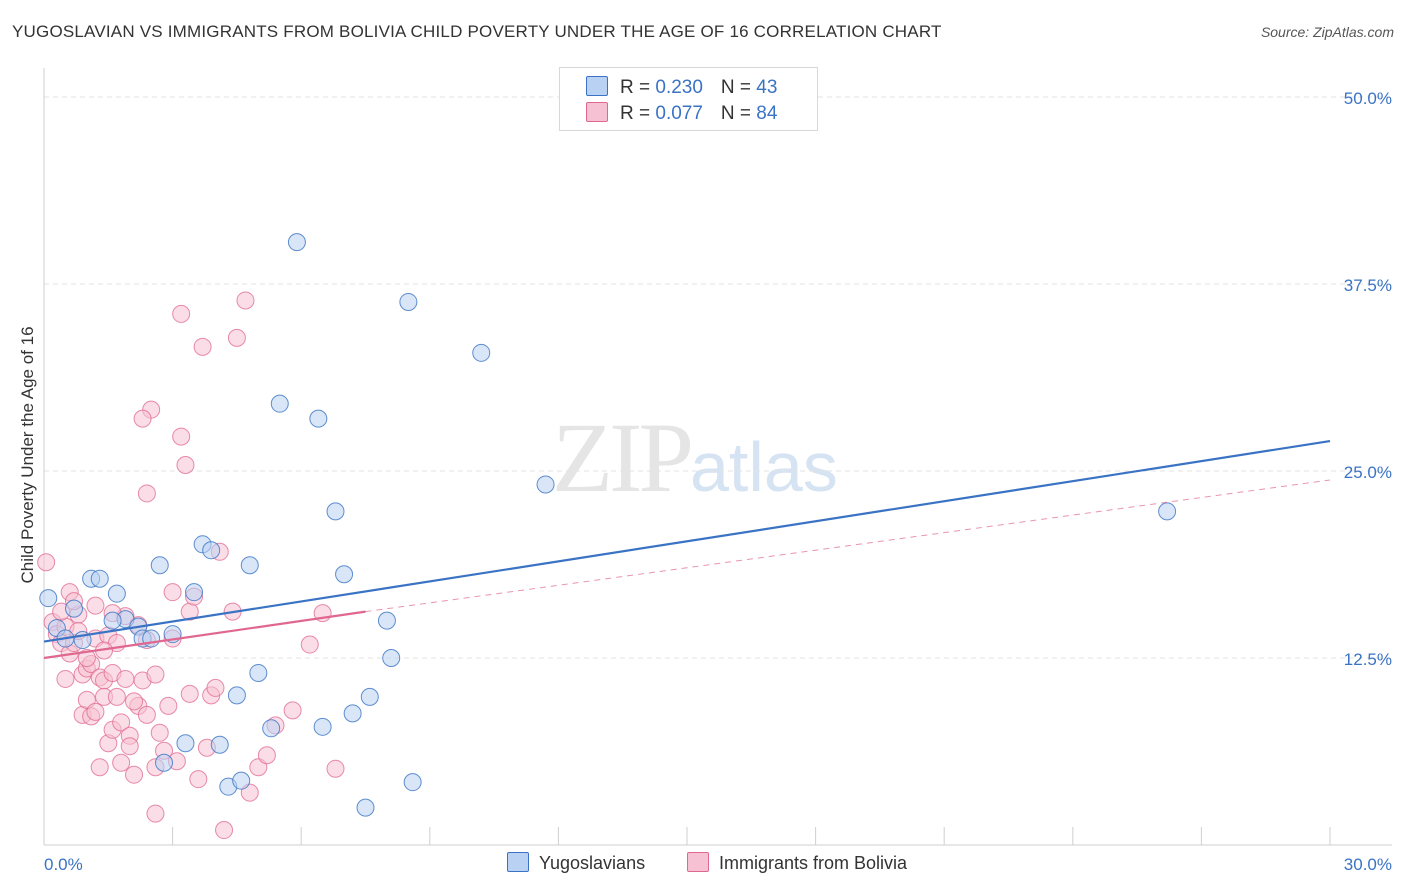 Image resolution: width=1406 pixels, height=892 pixels. What do you see at coordinates (1368, 472) in the screenshot?
I see `y-tick-label: 25.0%` at bounding box center [1368, 472].